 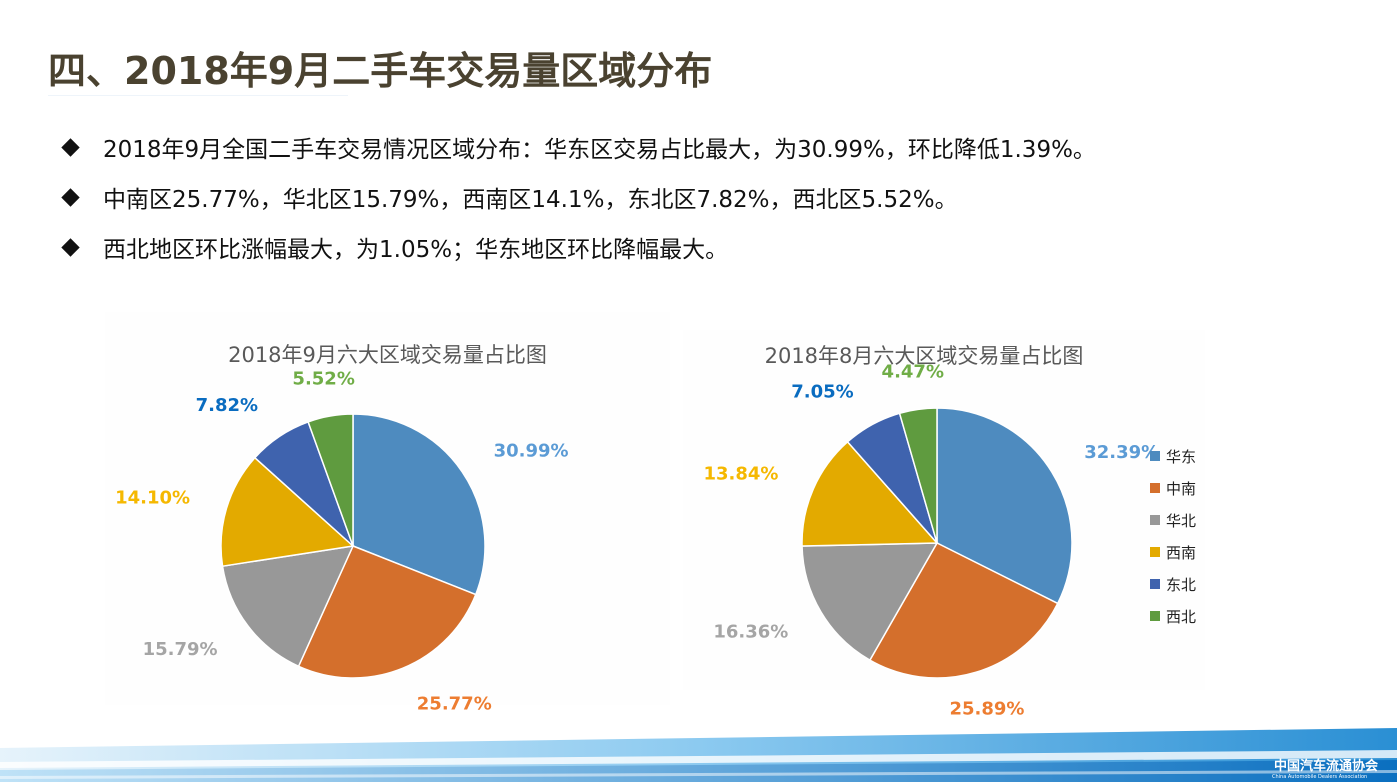 I want to click on data-label: 16.36%, so click(x=750, y=631).